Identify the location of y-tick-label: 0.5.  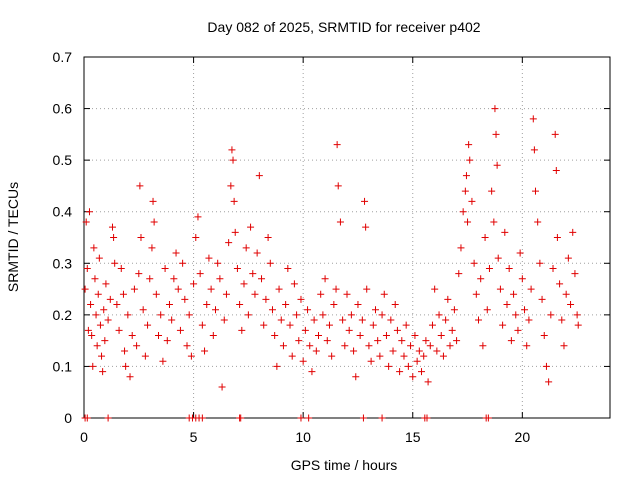
(63, 160).